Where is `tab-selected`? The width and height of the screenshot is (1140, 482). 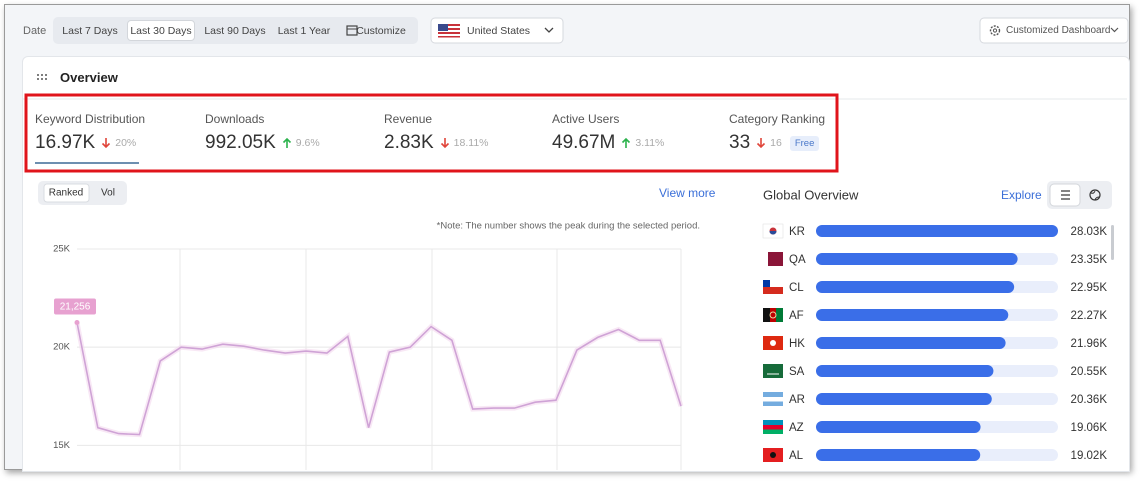 tab-selected is located at coordinates (66, 193).